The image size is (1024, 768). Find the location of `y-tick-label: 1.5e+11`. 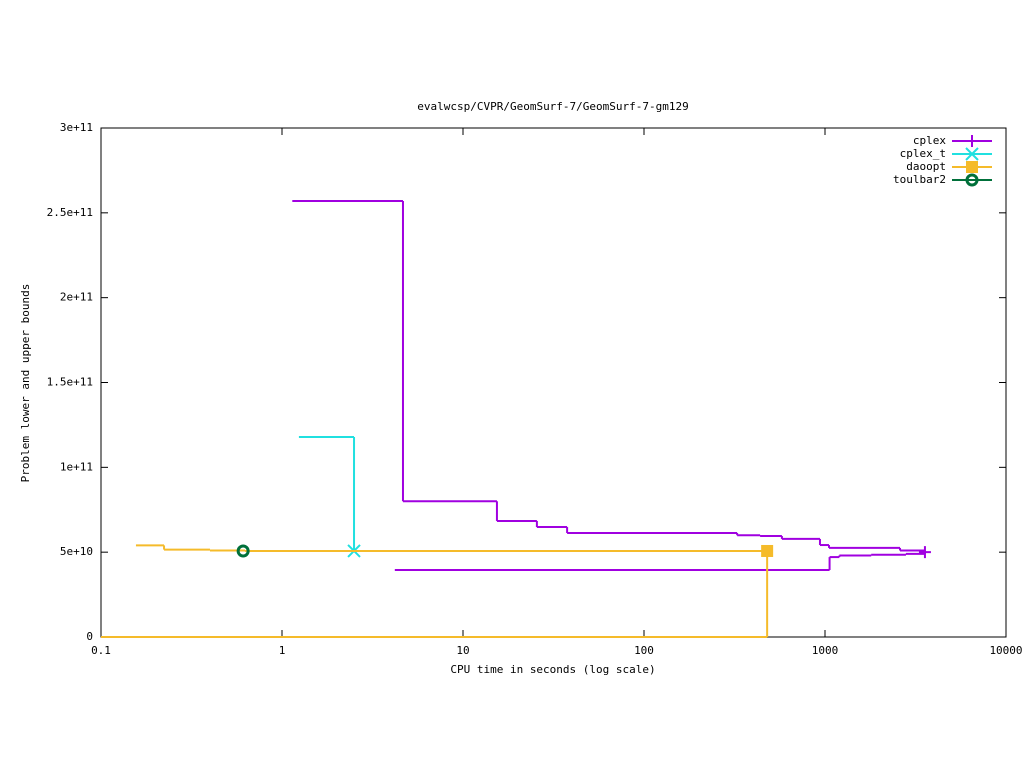

y-tick-label: 1.5e+11 is located at coordinates (70, 382).